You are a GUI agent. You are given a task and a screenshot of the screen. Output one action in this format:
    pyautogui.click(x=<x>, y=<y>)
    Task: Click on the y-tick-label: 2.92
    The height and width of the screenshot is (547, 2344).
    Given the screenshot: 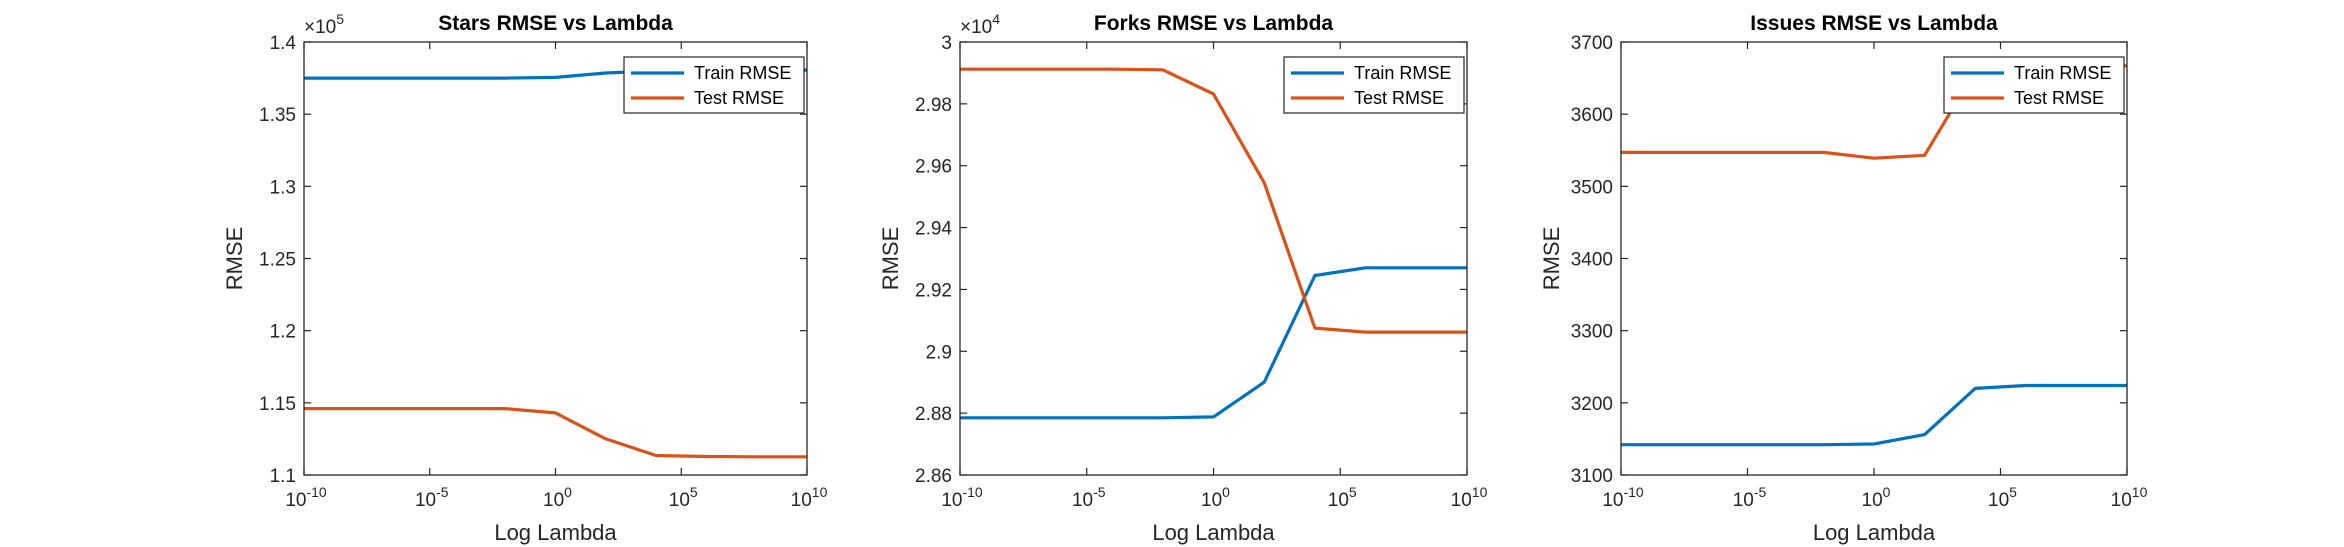 What is the action you would take?
    pyautogui.click(x=933, y=290)
    